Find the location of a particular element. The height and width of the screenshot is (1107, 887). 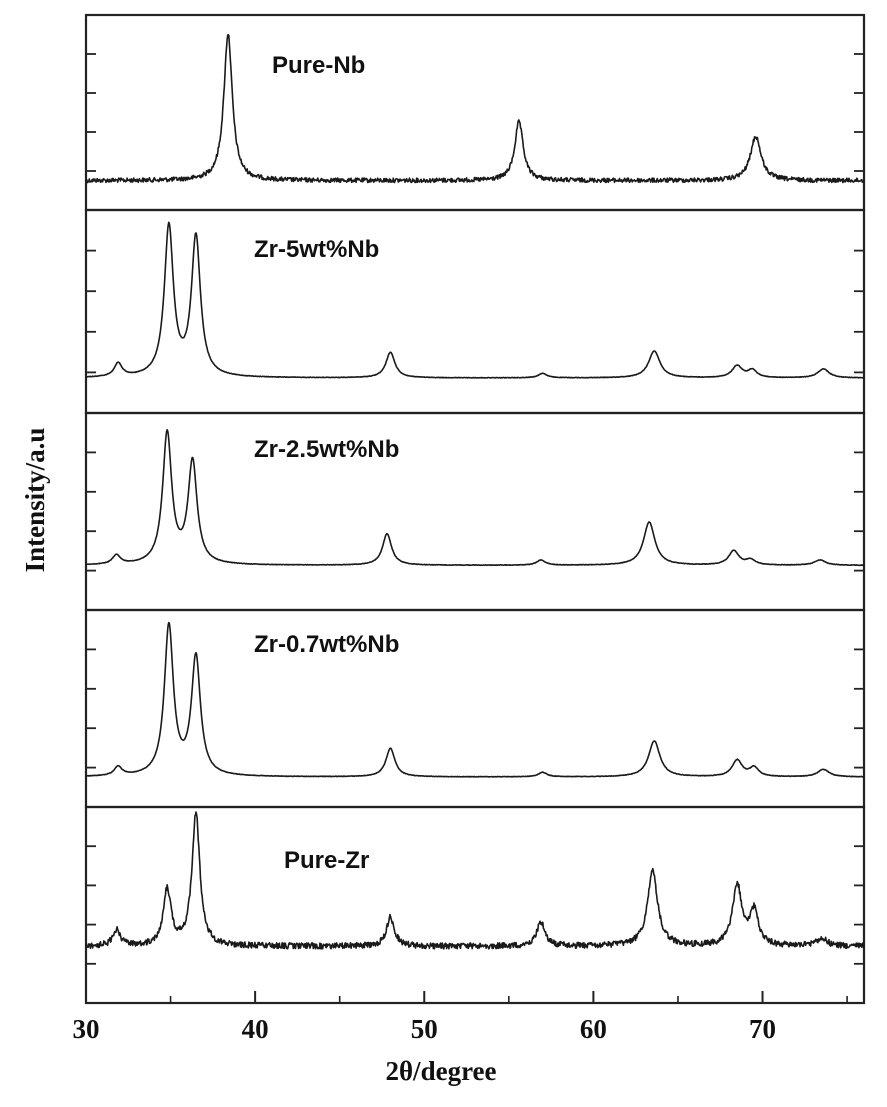

x-tick-label: 50 is located at coordinates (424, 1029).